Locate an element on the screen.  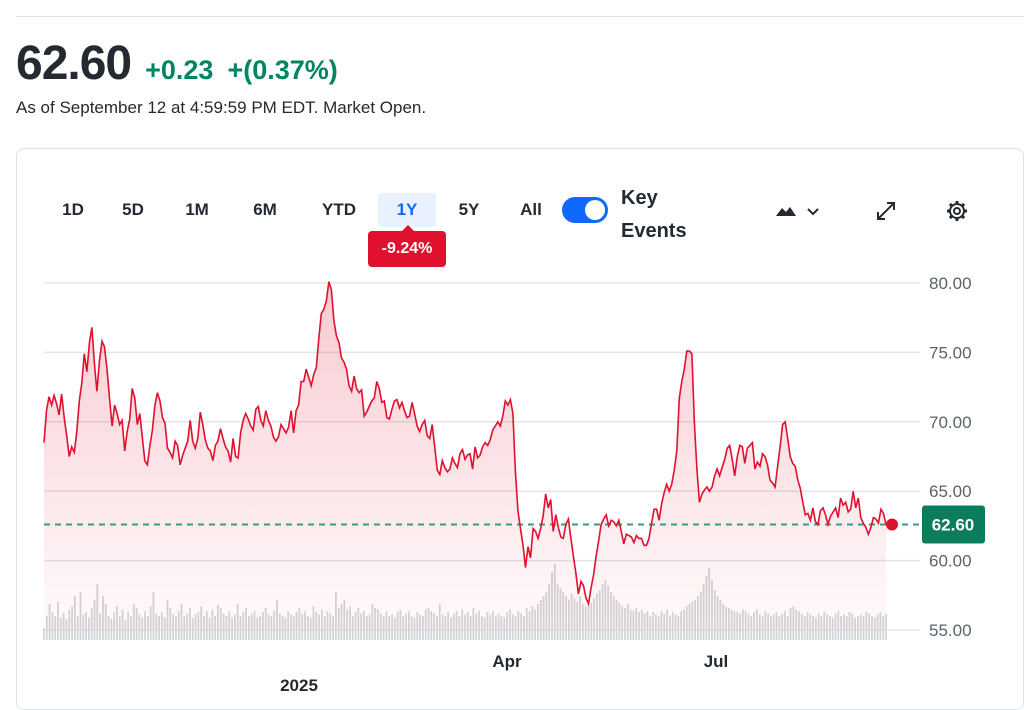
range-button-5d: 5D is located at coordinates (133, 209).